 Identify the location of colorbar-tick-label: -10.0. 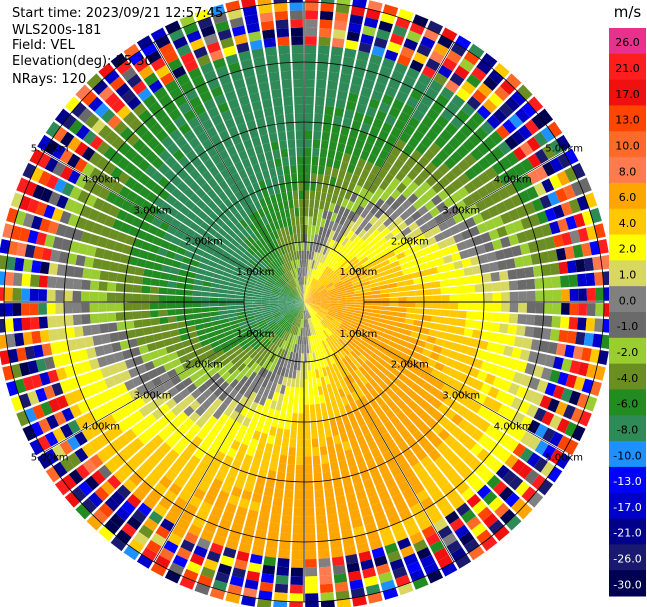
(627, 455).